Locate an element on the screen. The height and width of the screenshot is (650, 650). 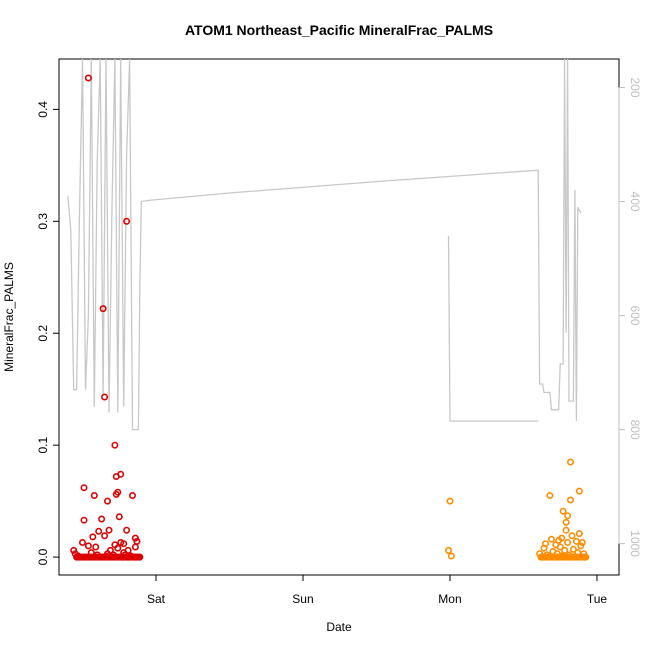
y-tick-label: 0.4 is located at coordinates (43, 109).